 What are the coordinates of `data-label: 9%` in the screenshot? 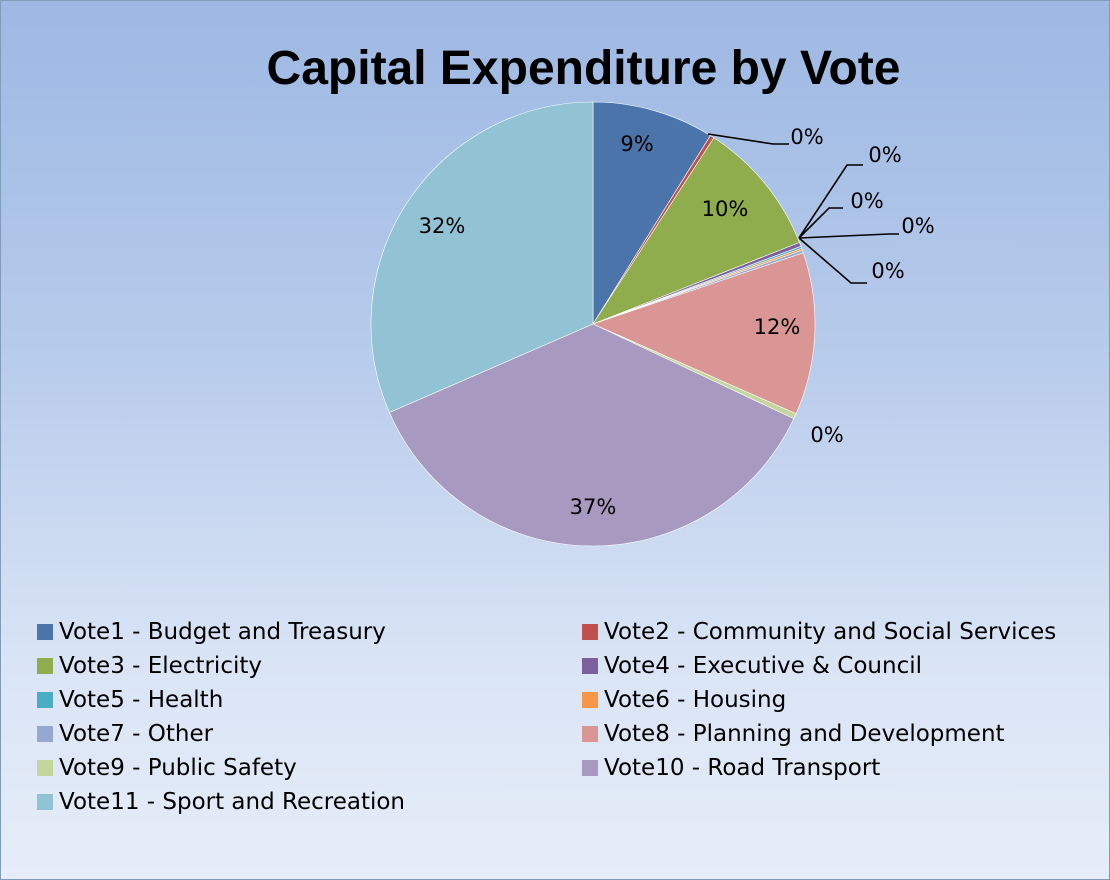 It's located at (636, 144).